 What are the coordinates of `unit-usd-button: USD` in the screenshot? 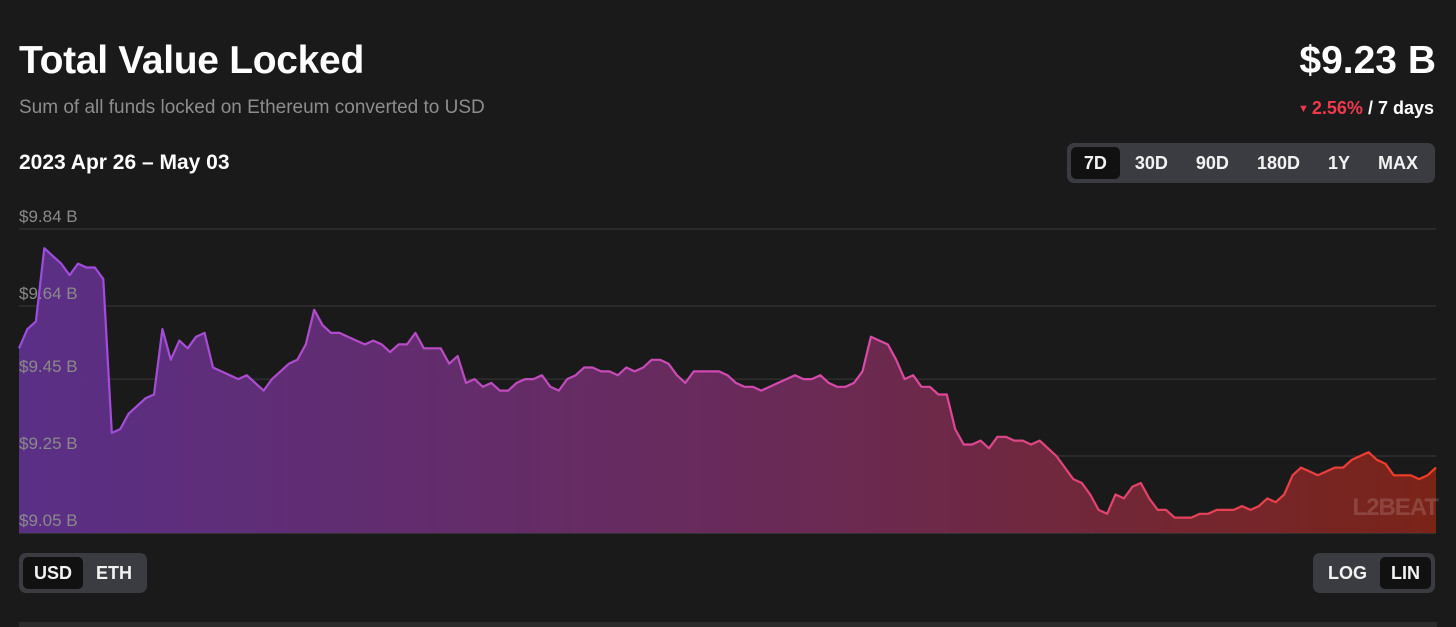 It's located at (53, 573).